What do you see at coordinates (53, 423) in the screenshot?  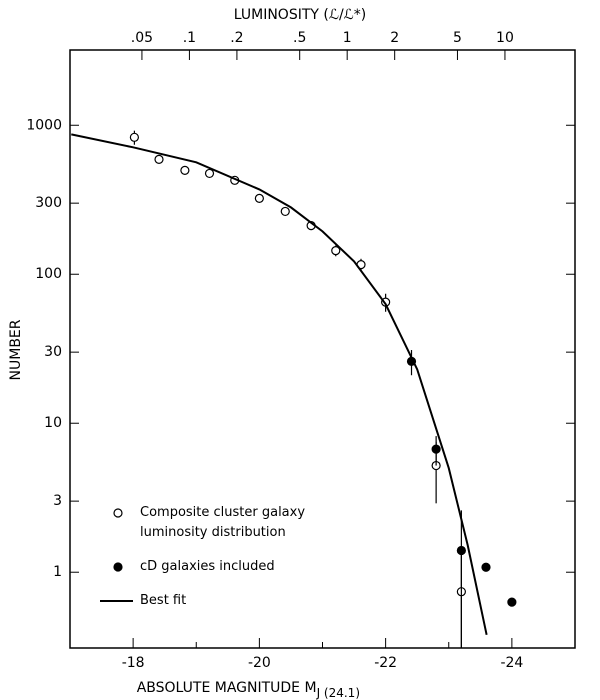 I see `y-tick-label: 10` at bounding box center [53, 423].